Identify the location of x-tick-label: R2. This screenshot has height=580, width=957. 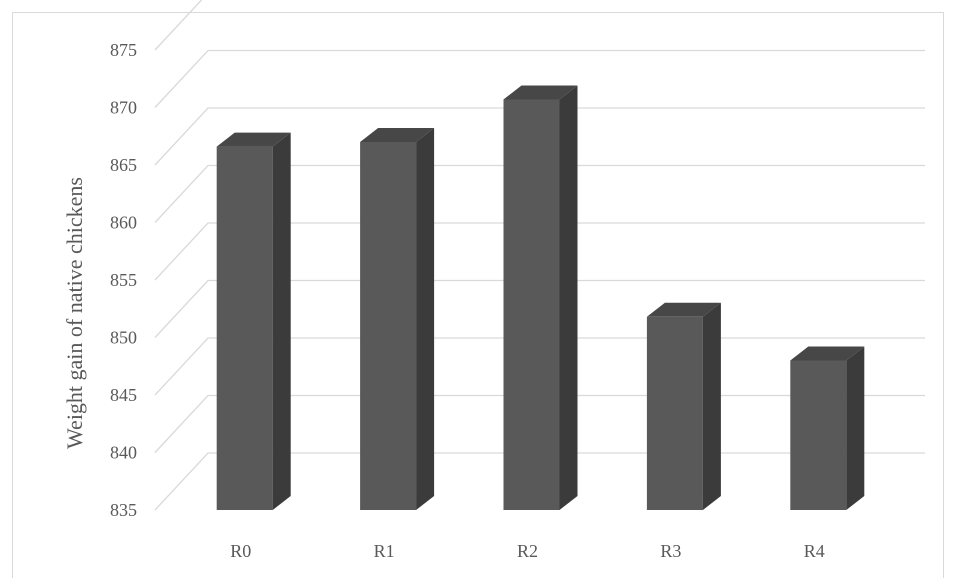
(527, 551).